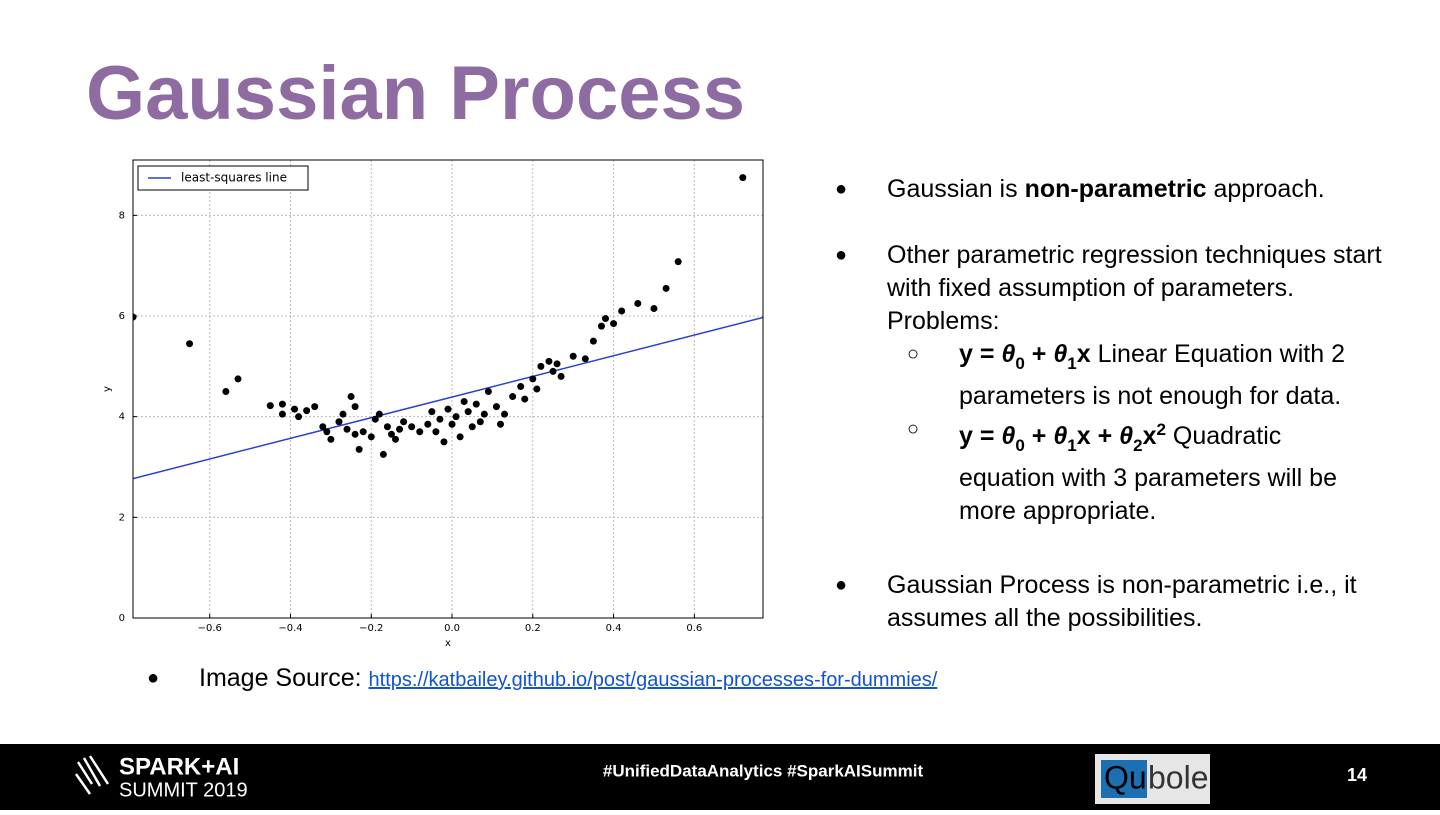 Image resolution: width=1440 pixels, height=815 pixels. What do you see at coordinates (1178, 777) in the screenshot?
I see `logo-b: bole` at bounding box center [1178, 777].